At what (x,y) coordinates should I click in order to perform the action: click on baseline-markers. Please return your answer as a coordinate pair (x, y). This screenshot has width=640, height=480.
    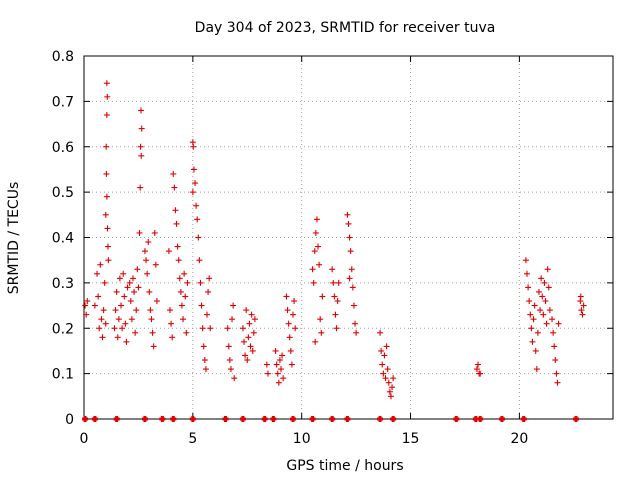
    Looking at the image, I should click on (330, 419).